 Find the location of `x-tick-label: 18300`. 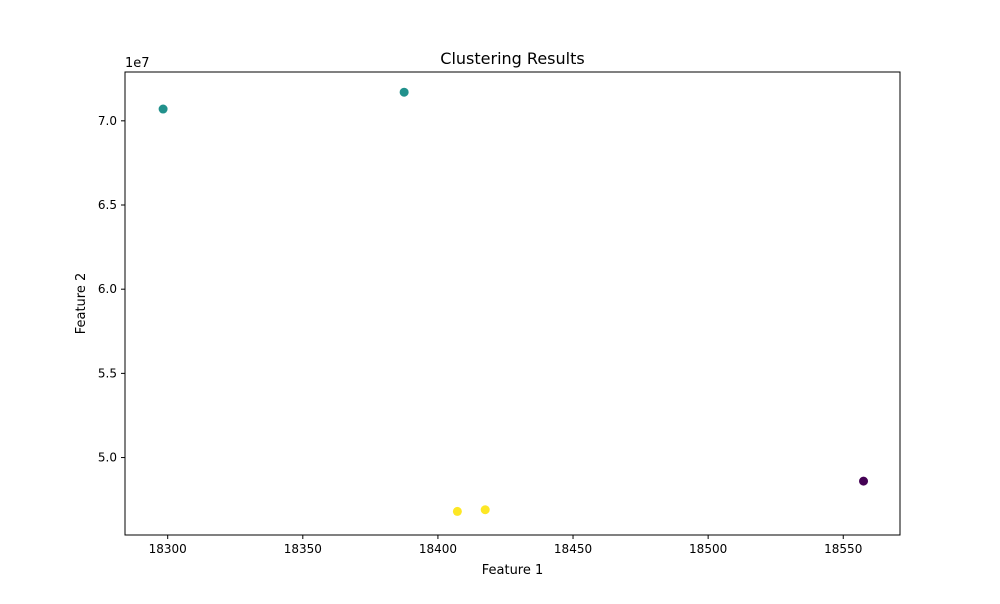

x-tick-label: 18300 is located at coordinates (168, 549).